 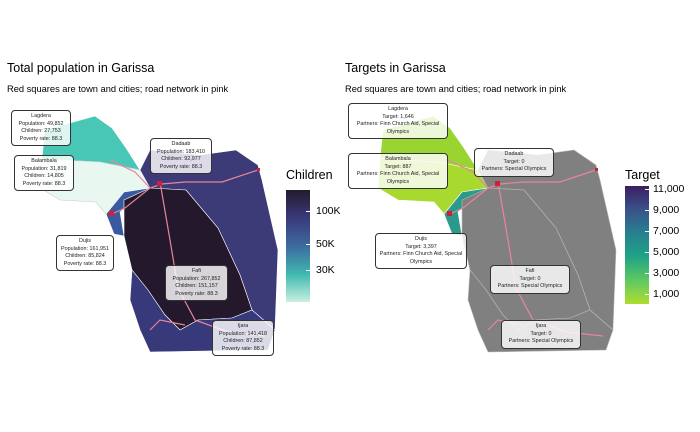 What do you see at coordinates (81, 68) in the screenshot?
I see `left-map-title: Total population in Garissa` at bounding box center [81, 68].